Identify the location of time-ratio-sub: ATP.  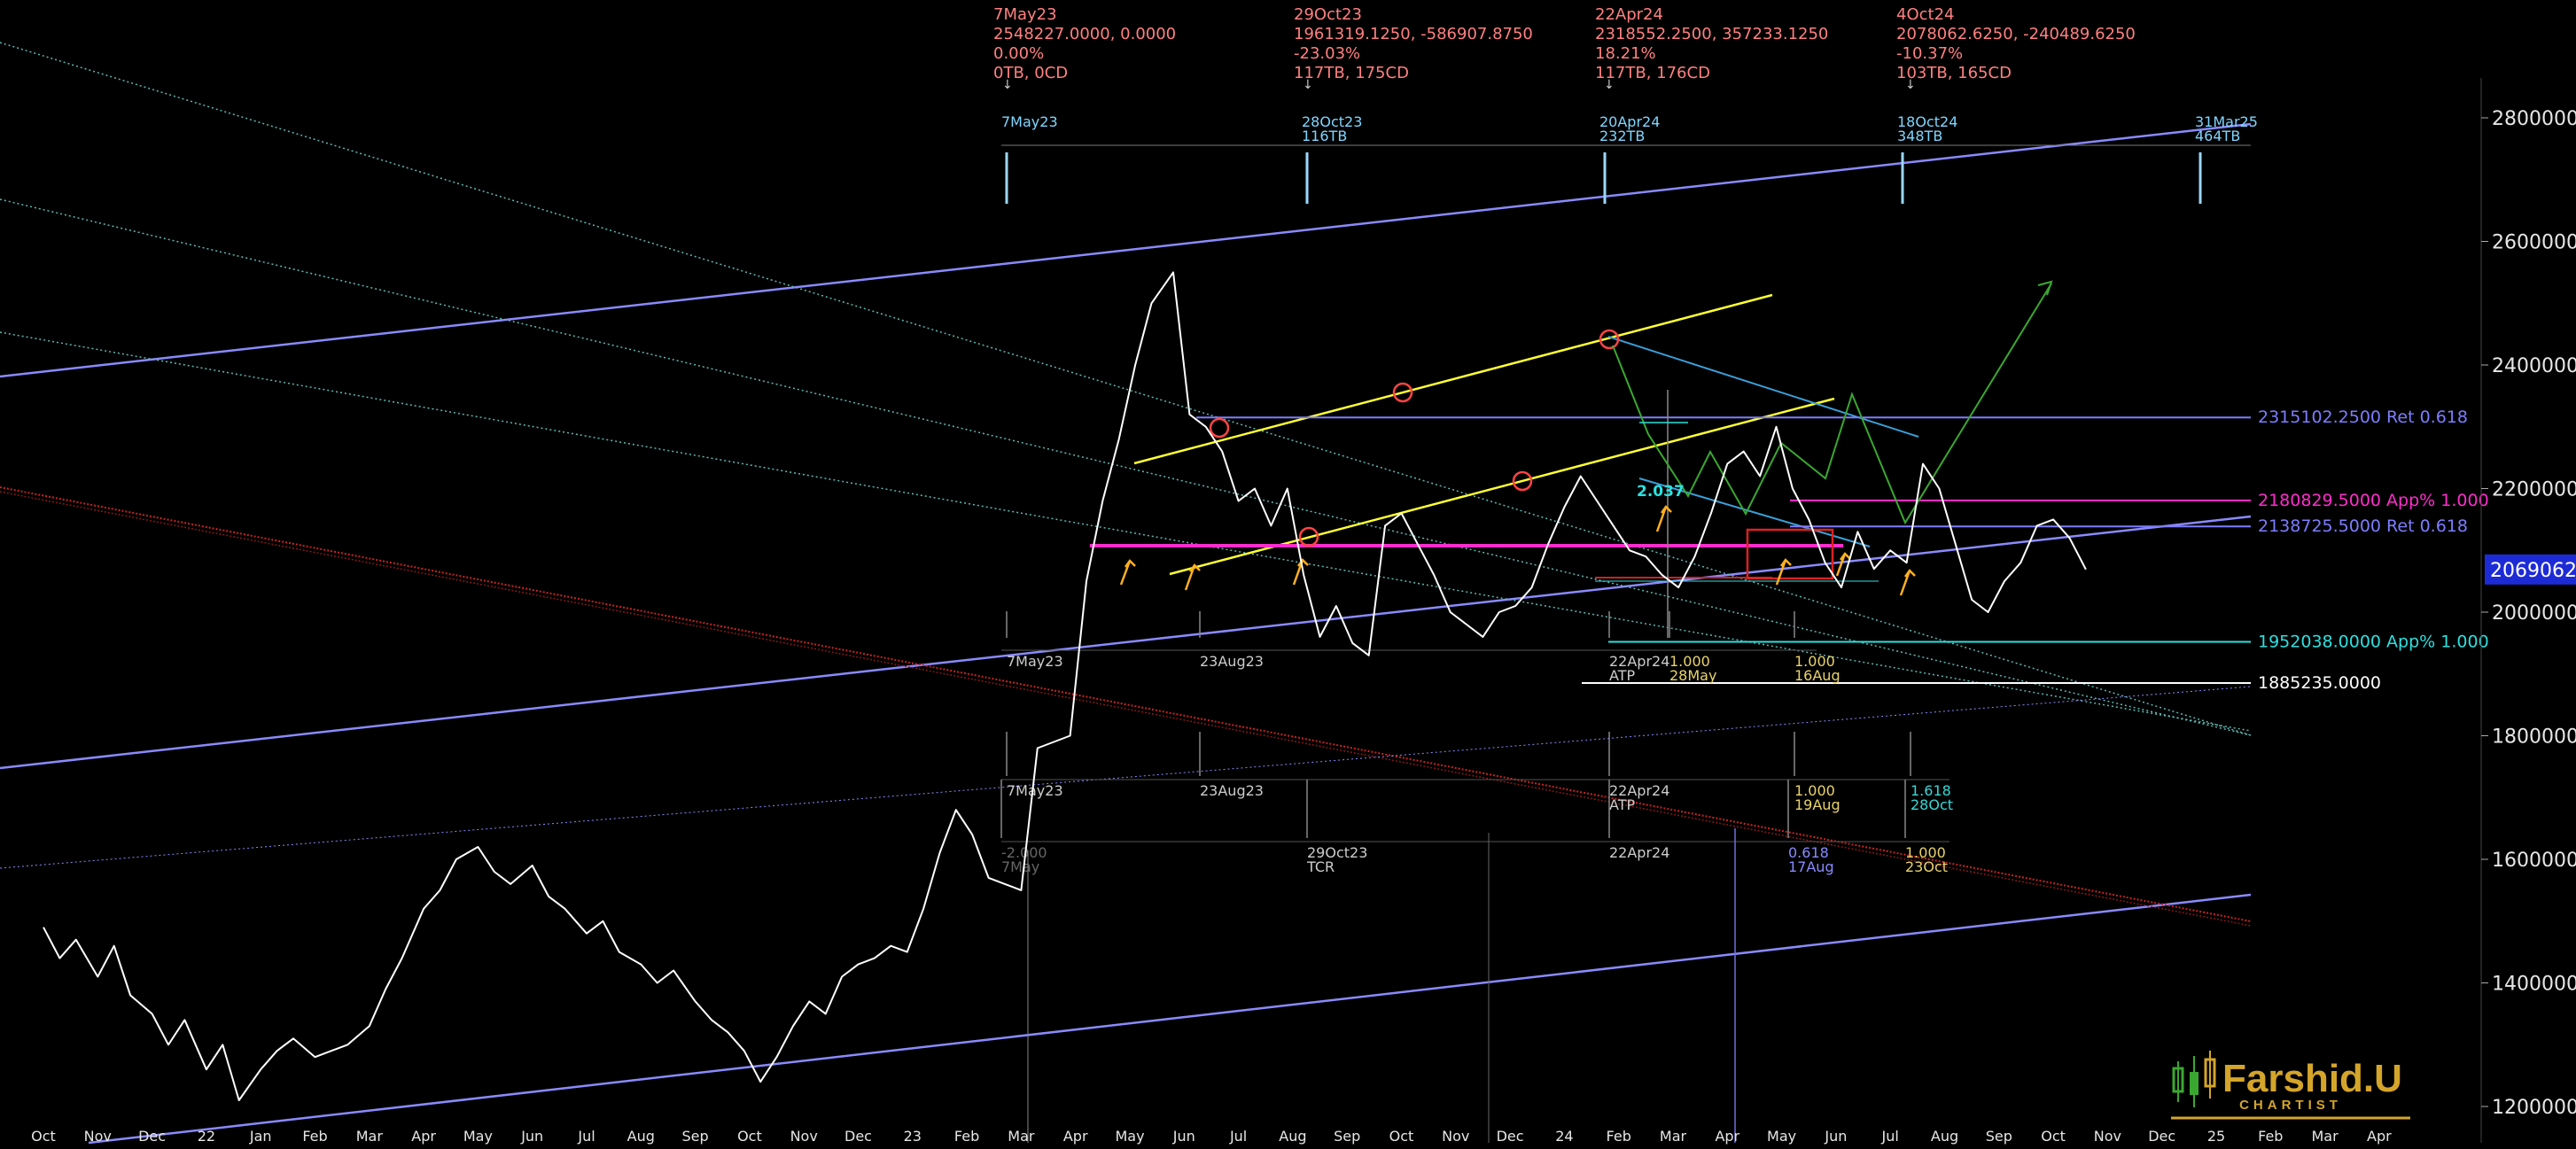
(1622, 804).